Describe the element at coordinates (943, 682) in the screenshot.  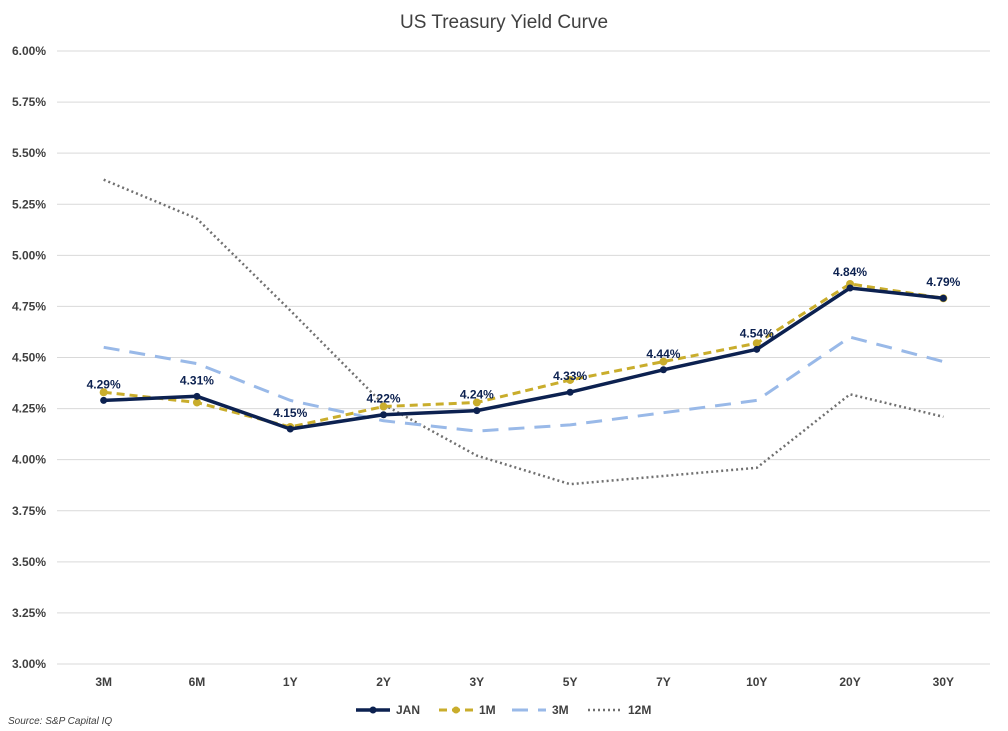
I see `x-tick-label: 30Y` at that location.